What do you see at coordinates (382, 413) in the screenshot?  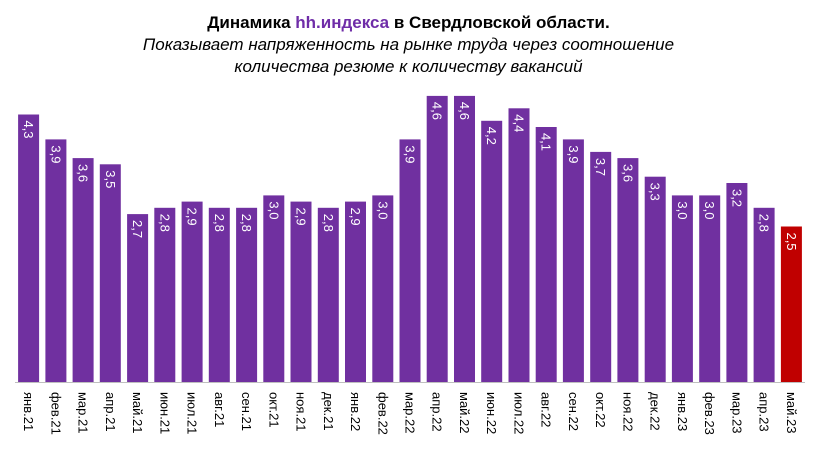 I see `x-tick-label: фев.22` at bounding box center [382, 413].